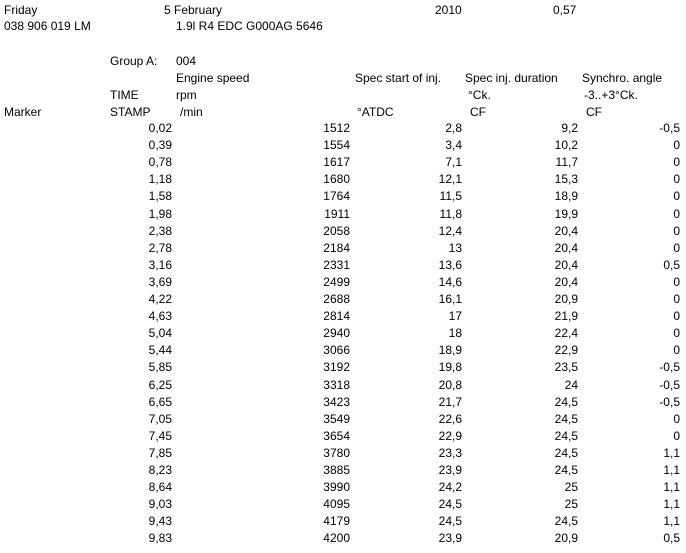 This screenshot has height=553, width=686. Describe the element at coordinates (343, 539) in the screenshot. I see `table-row: 9,83 4200 23,9 20,9 0,5` at that location.